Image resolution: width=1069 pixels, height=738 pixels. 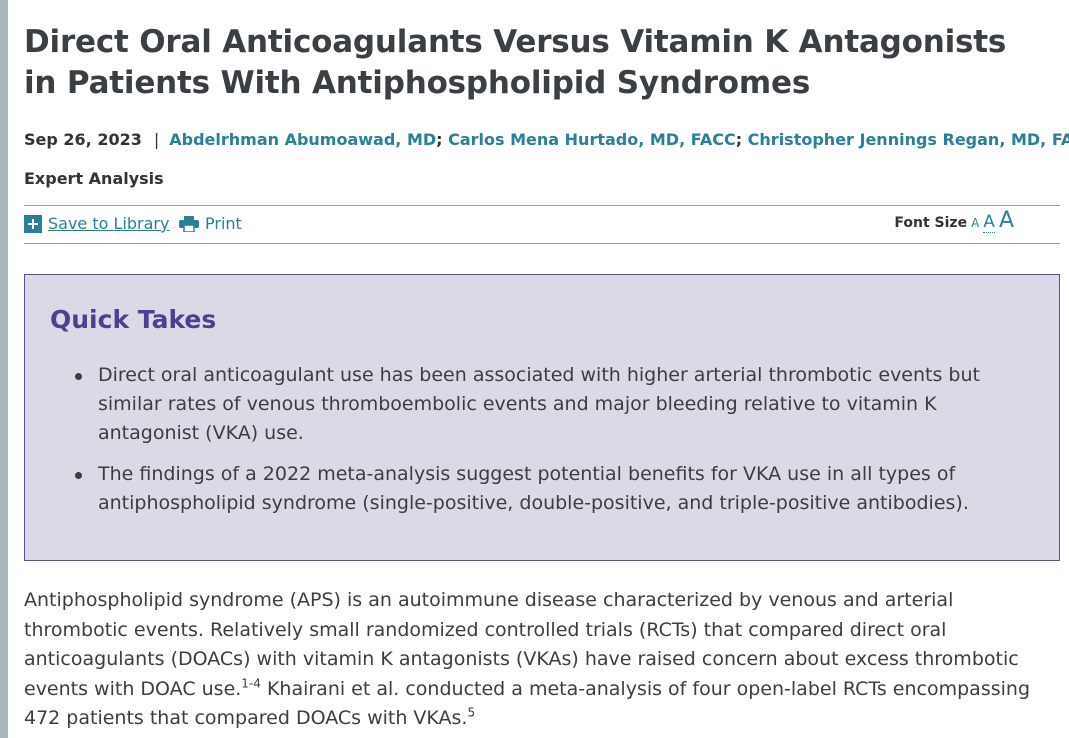 I want to click on reference-link-5: 5, so click(x=471, y=712).